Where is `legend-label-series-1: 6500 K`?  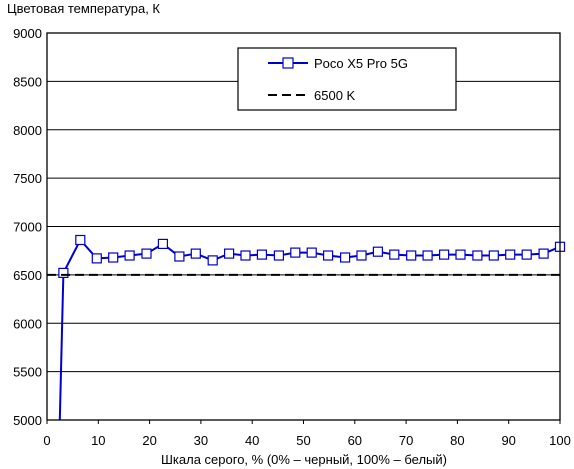 legend-label-series-1: 6500 K is located at coordinates (335, 95).